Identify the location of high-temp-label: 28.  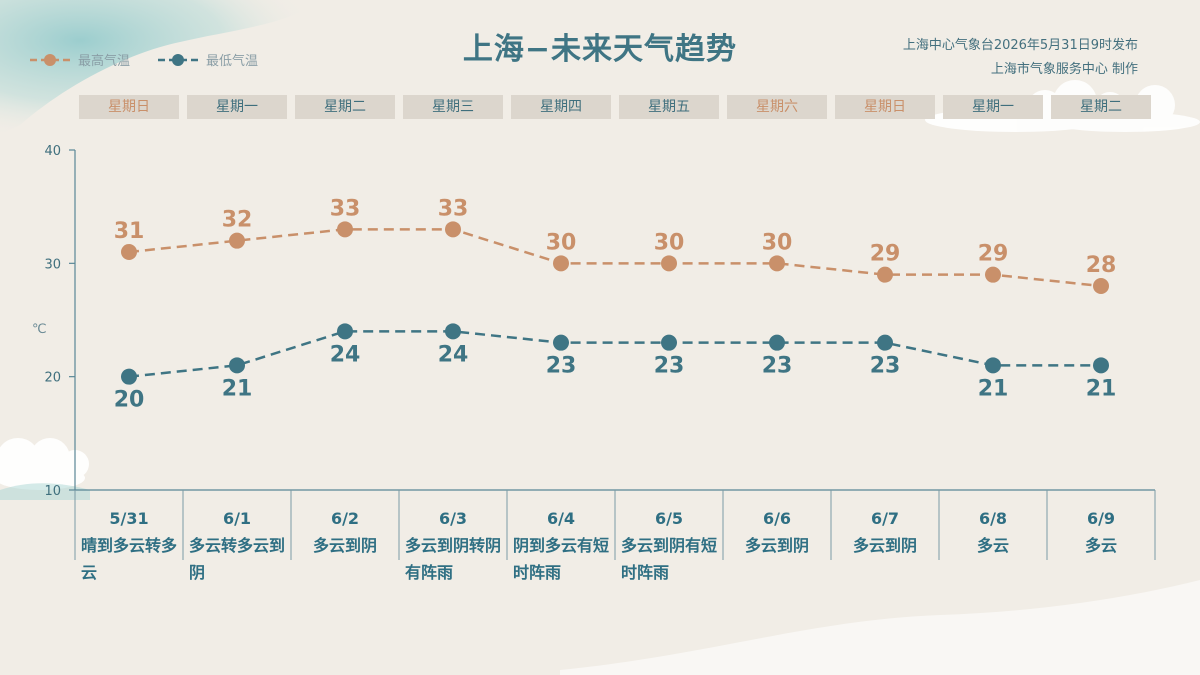
(1101, 265).